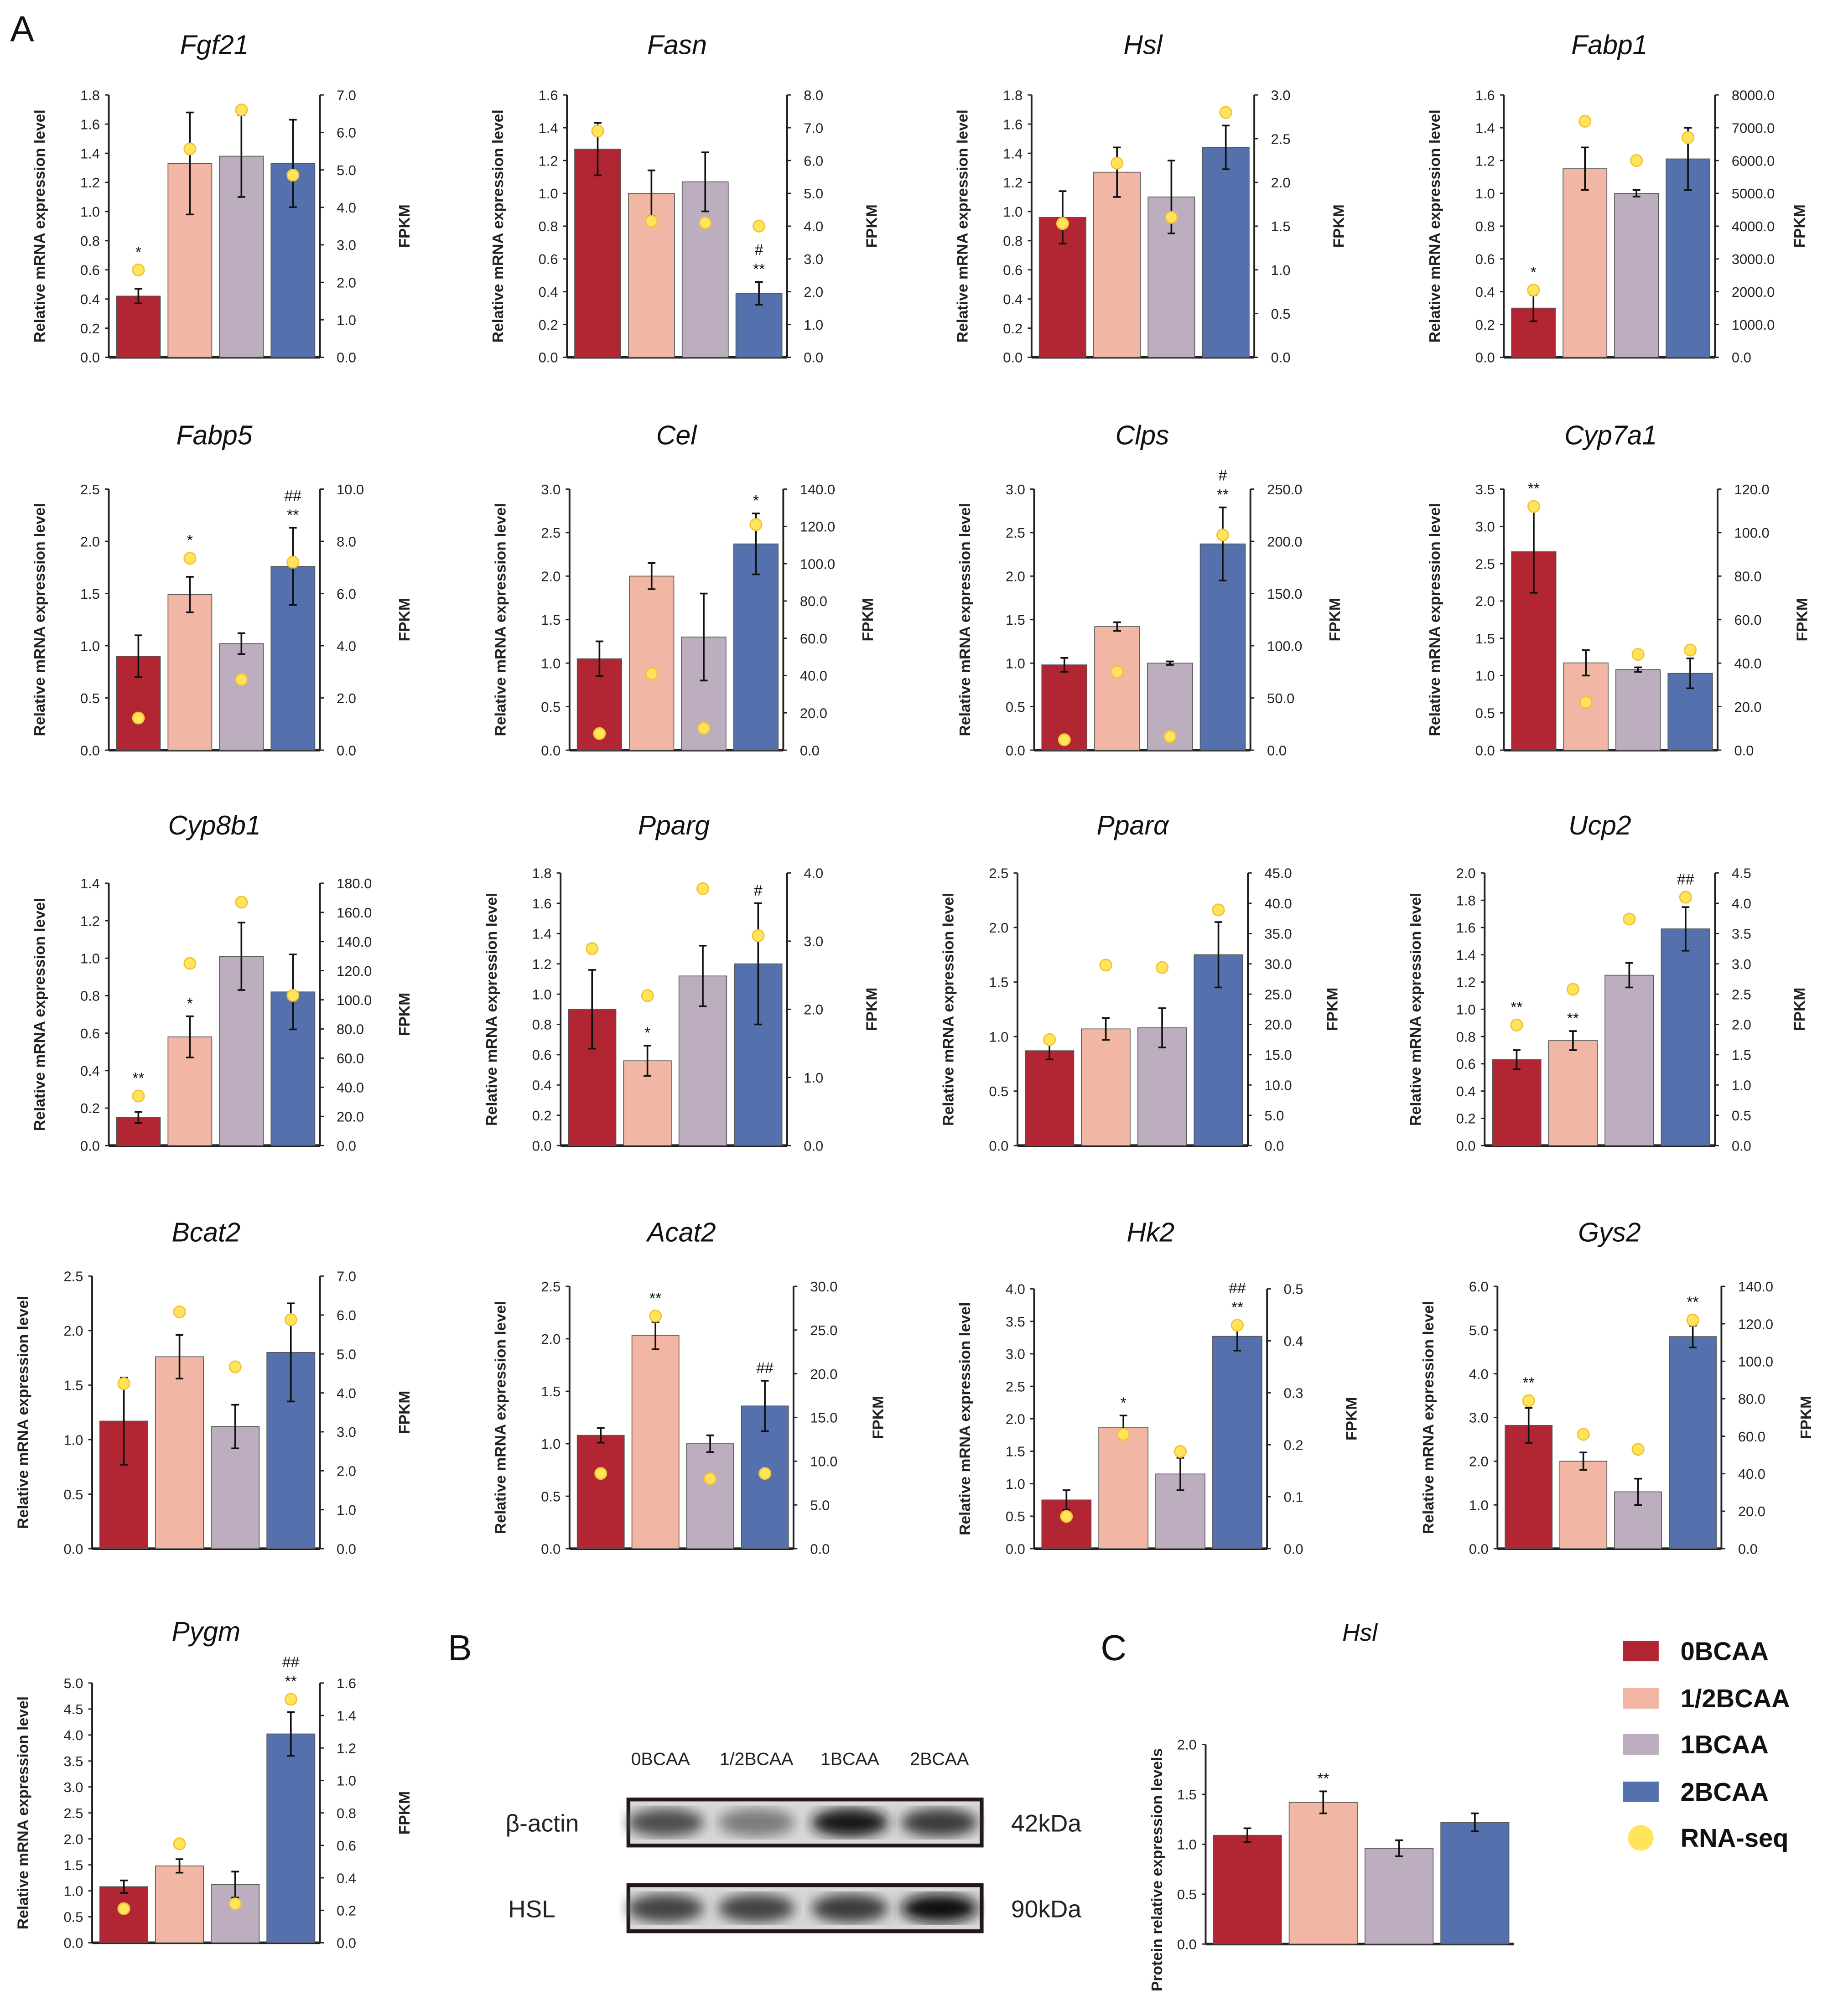 This screenshot has height=2016, width=1843. What do you see at coordinates (813, 161) in the screenshot?
I see `y2-tick-label: 6.0` at bounding box center [813, 161].